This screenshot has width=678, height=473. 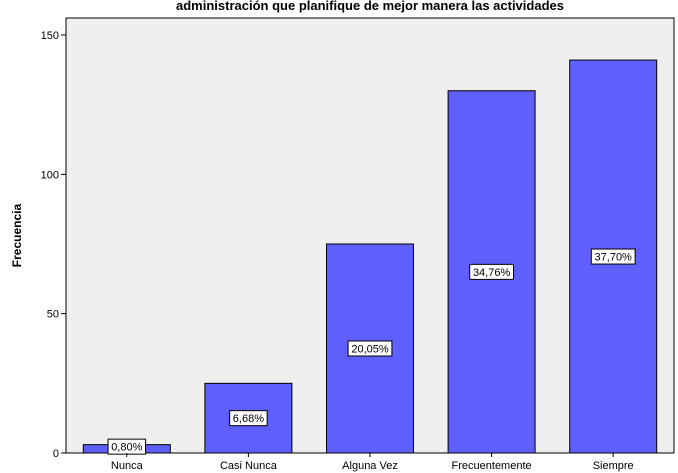 I want to click on data-label: 6,68%, so click(x=248, y=419).